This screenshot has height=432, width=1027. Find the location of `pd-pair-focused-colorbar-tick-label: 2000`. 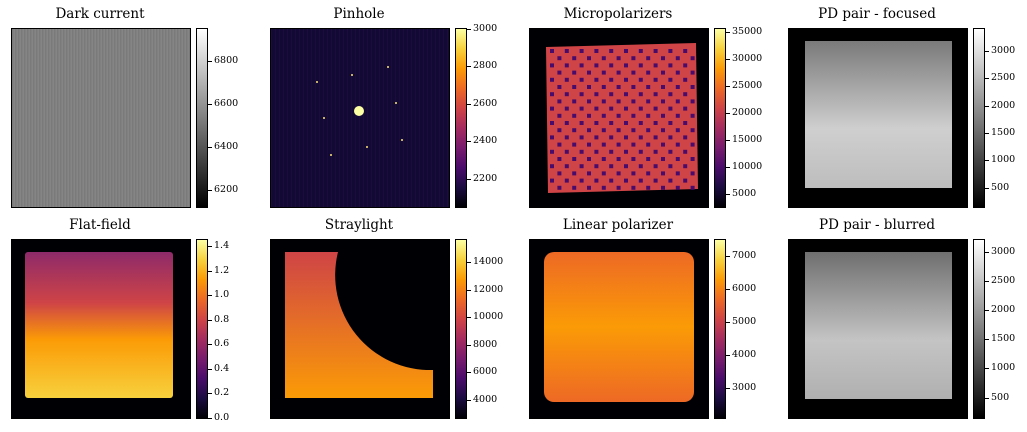

pd-pair-focused-colorbar-tick-label: 2000 is located at coordinates (1003, 105).